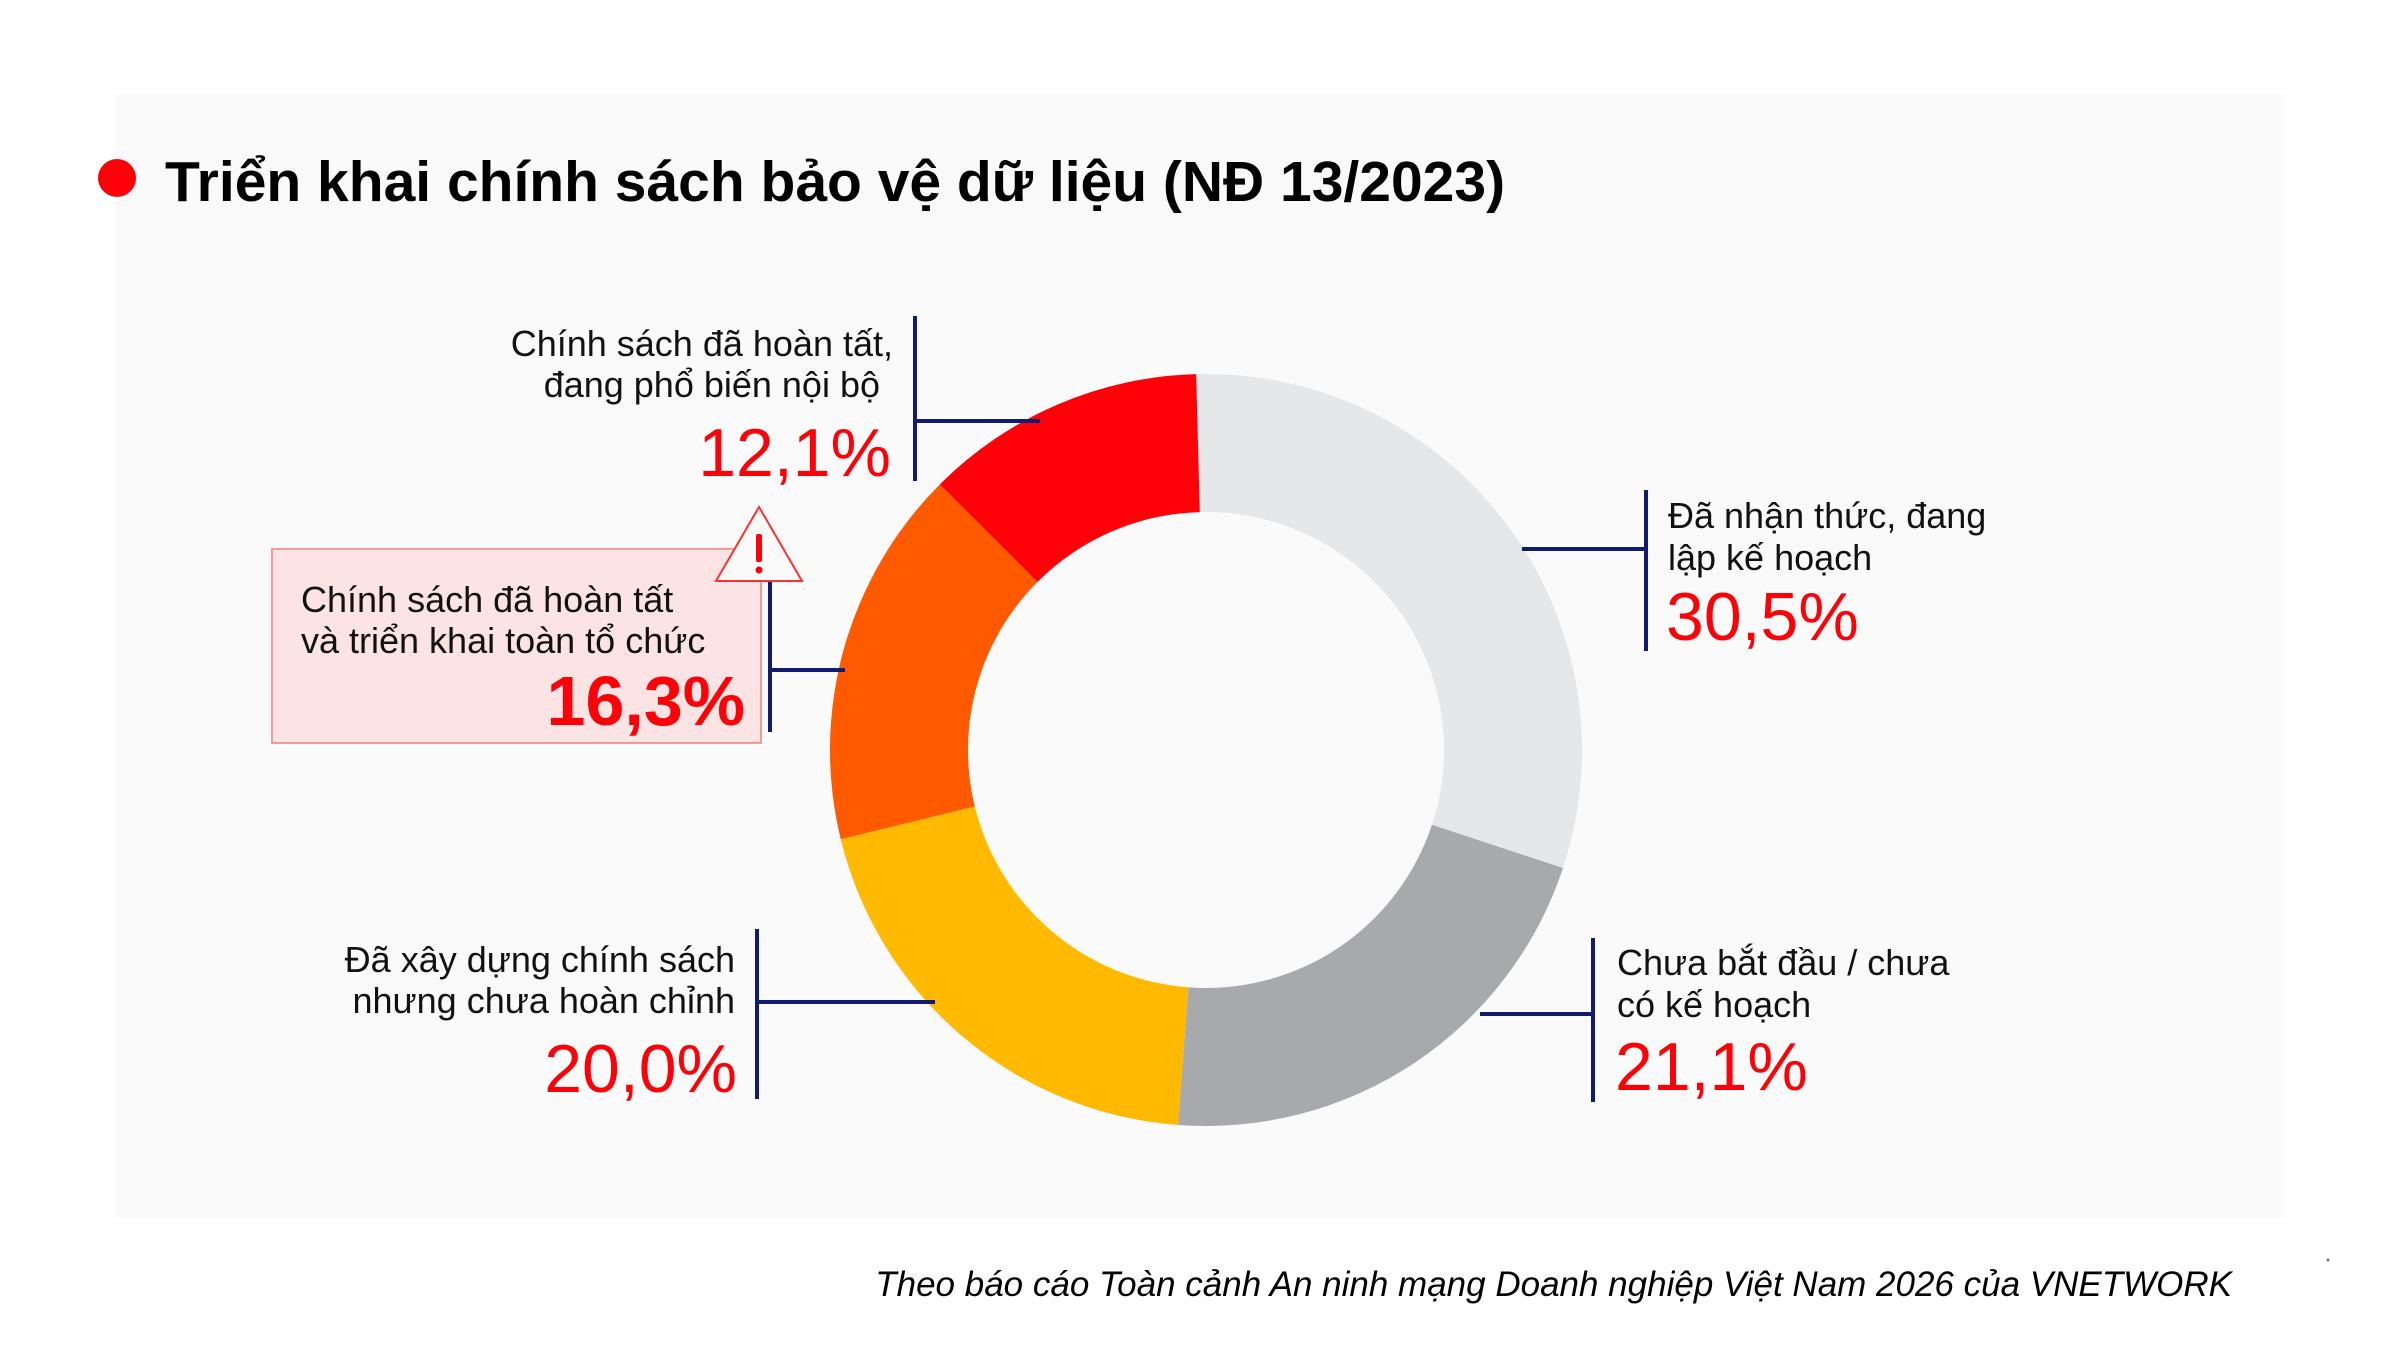  I want to click on callout-aware-planning: Đã nhận thức, đang lập kế hoạch 30,5%, so click(1754, 572).